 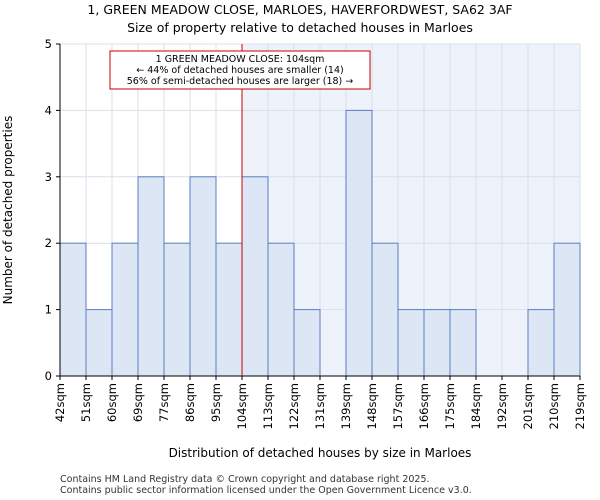 I want to click on x-tick-label: 184sqm, so click(x=476, y=406).